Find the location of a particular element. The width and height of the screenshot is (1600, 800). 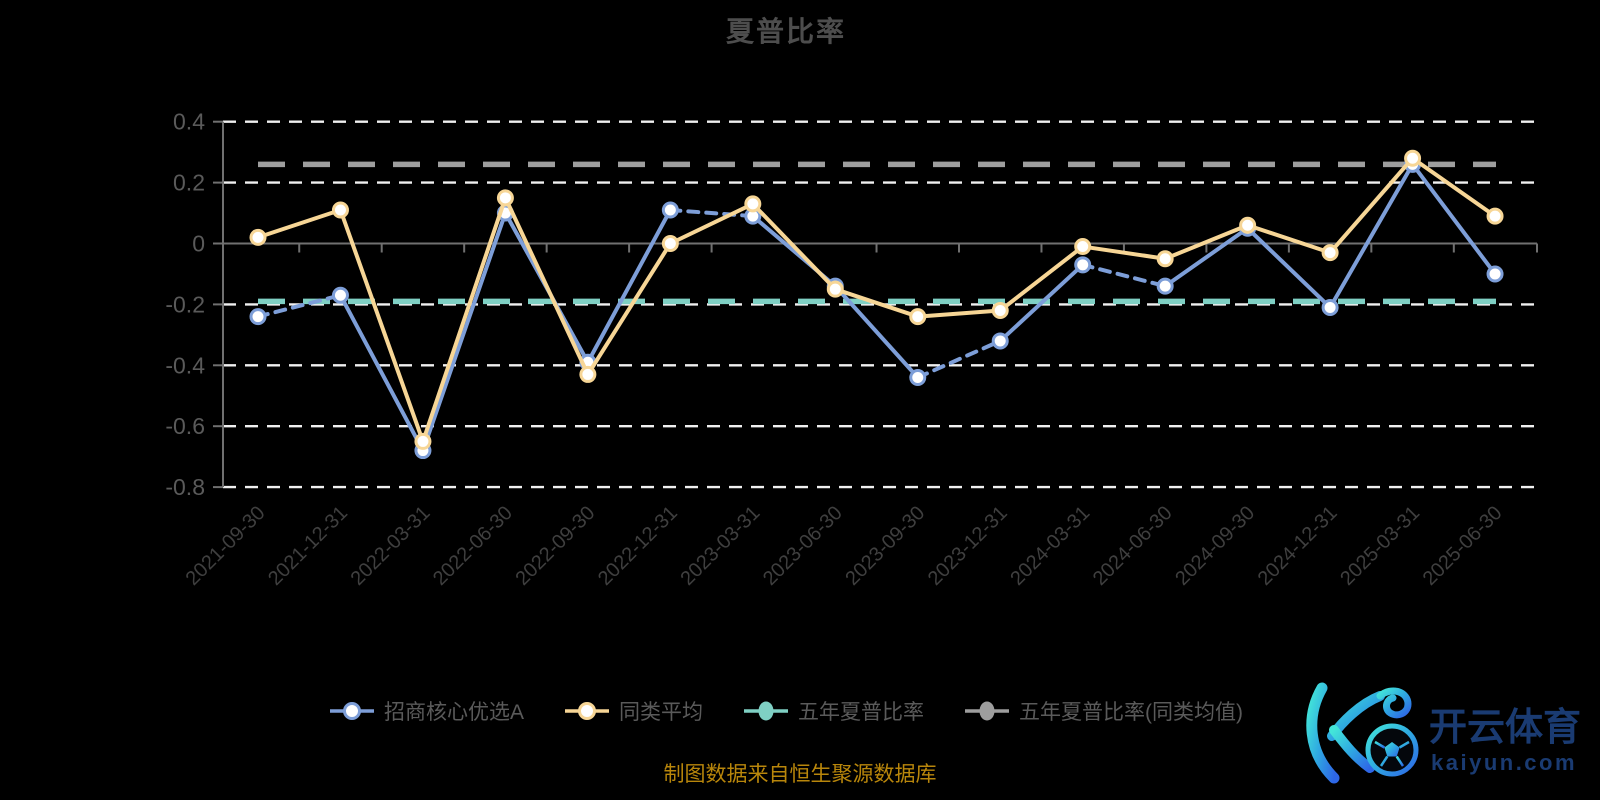

swirl-icon is located at coordinates (1394, 703).